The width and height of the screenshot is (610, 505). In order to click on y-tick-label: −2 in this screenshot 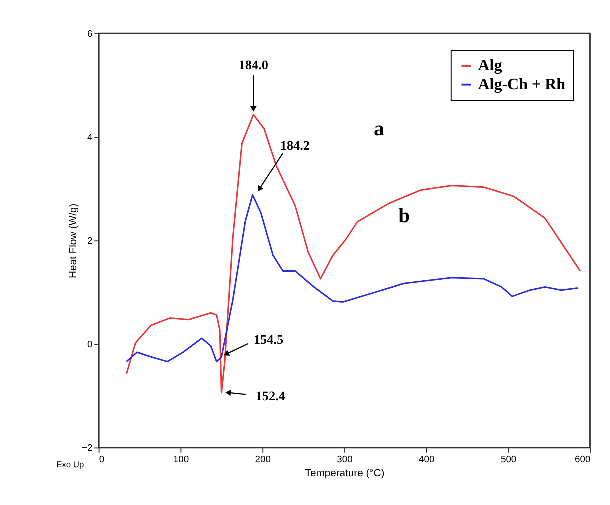, I will do `click(87, 448)`.